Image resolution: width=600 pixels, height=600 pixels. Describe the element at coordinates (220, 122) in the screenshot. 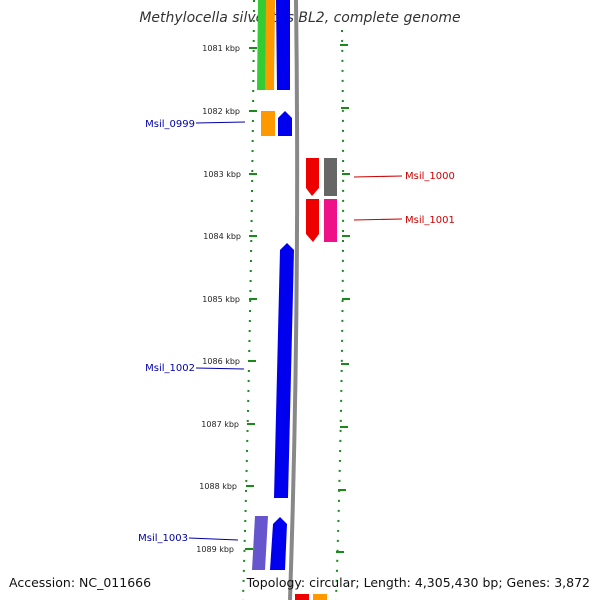

I see `label-line-msil0999` at that location.